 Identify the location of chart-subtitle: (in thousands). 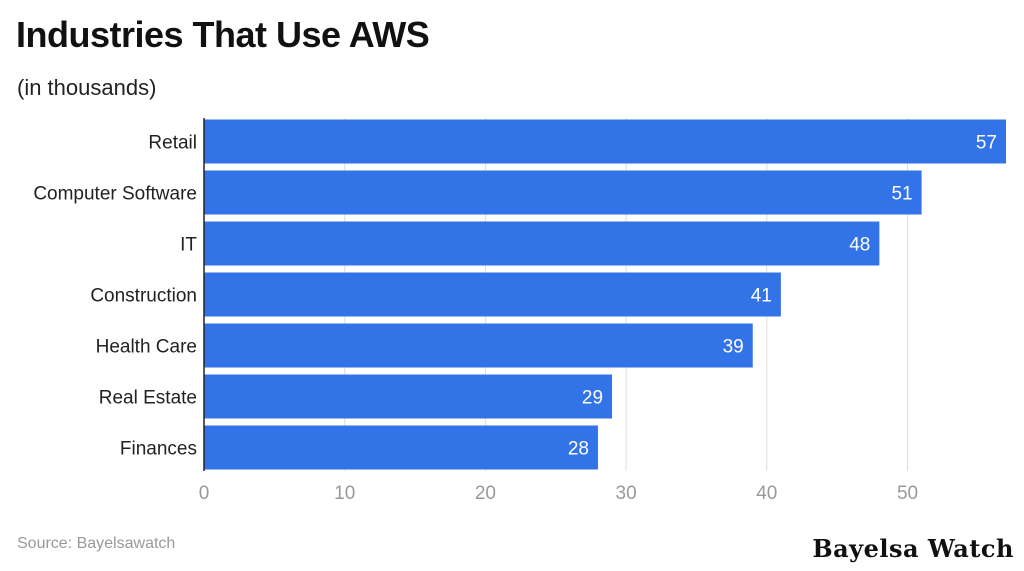
(87, 87).